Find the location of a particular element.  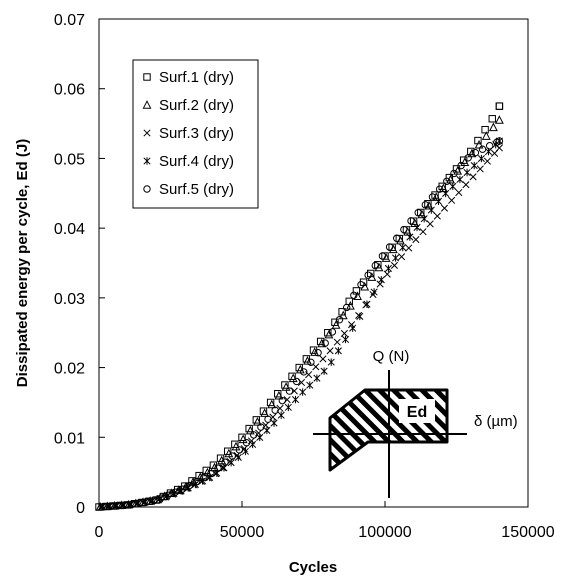

legend-item: Surf.3 (dry) is located at coordinates (188, 133).